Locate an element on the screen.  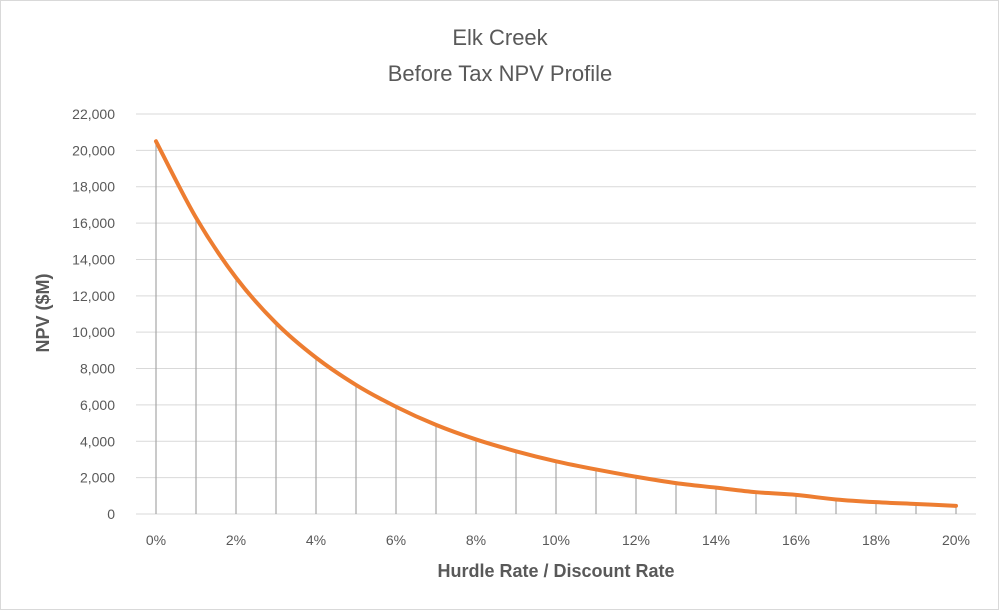
x-axis-tick-labels: 0% 2% 4% 6% 8% 10% 12% 14% 16% 18% 20% is located at coordinates (558, 540).